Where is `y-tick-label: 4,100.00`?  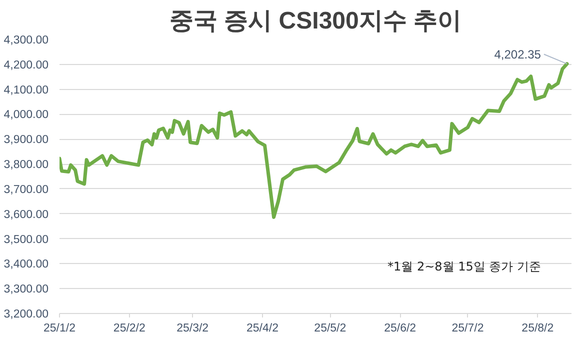
y-tick-label: 4,100.00 is located at coordinates (26, 90).